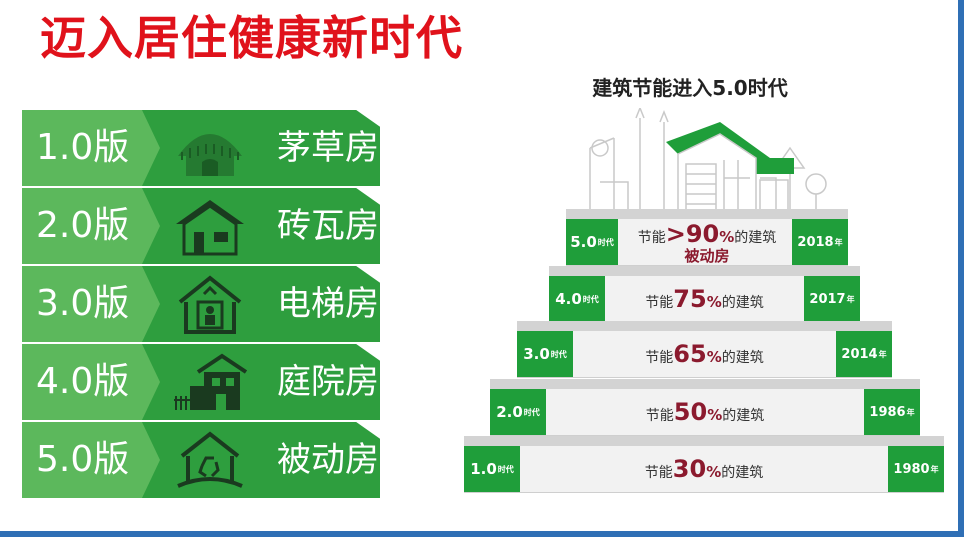  Describe the element at coordinates (83, 147) in the screenshot. I see `version-label: 1.0版` at that location.